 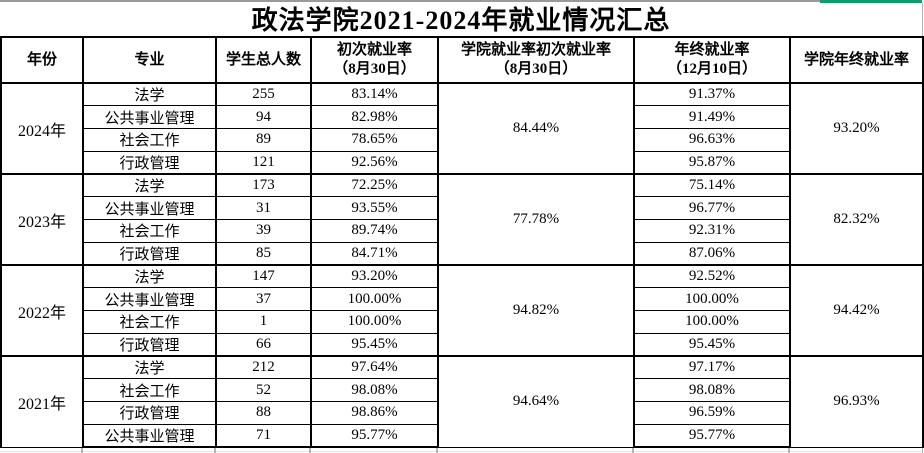 I want to click on cell-initial-rate: 93.55%, so click(x=374, y=208).